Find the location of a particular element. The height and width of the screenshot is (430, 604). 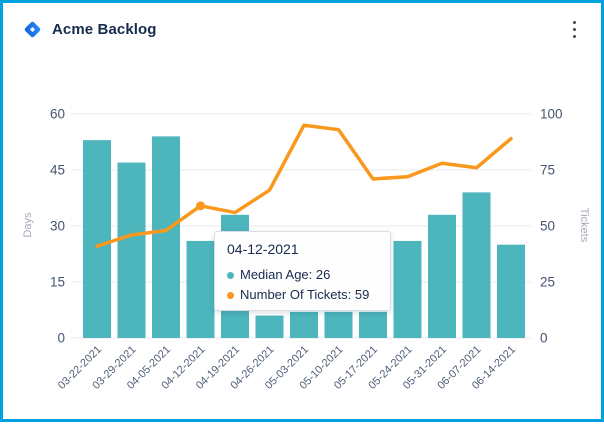

page-title: Acme Backlog is located at coordinates (104, 29).